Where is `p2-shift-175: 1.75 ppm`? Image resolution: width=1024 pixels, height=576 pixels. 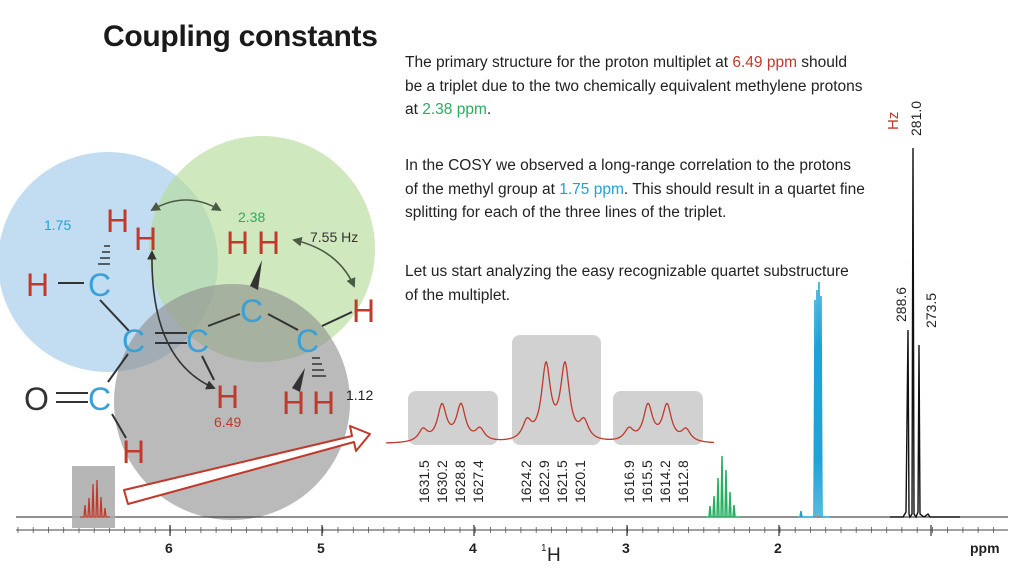
p2-shift-175: 1.75 ppm is located at coordinates (591, 189).